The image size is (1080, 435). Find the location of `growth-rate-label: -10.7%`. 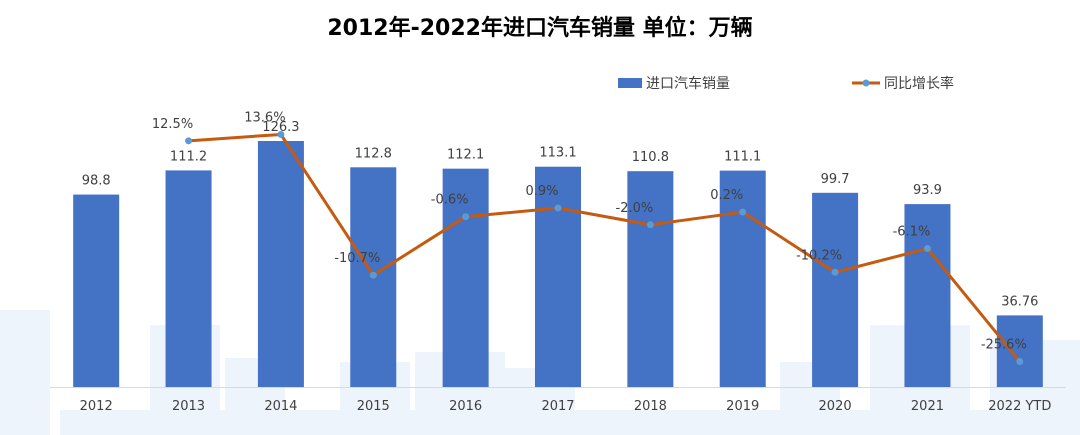

growth-rate-label: -10.7% is located at coordinates (357, 258).